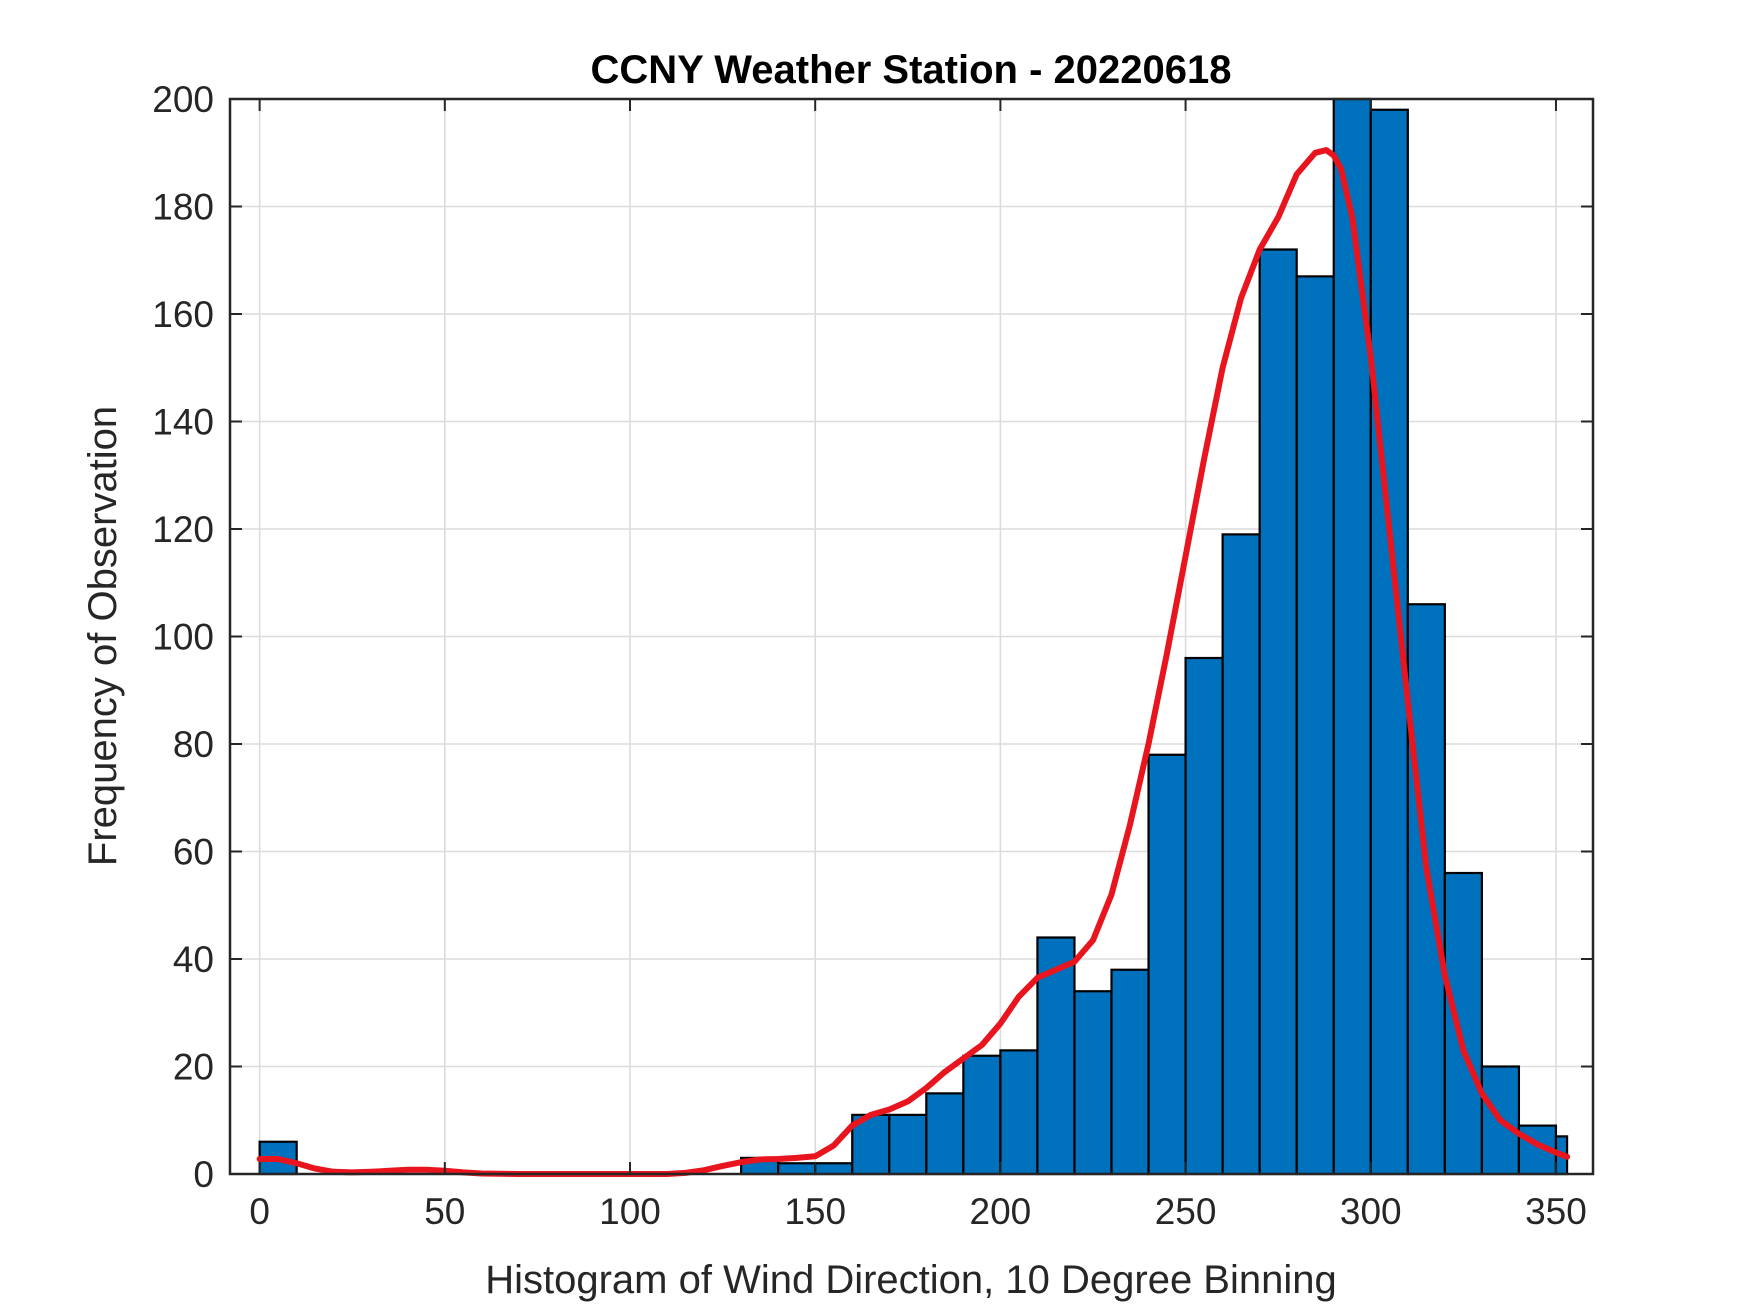 This screenshot has width=1750, height=1313. I want to click on y-tick-label: 100, so click(183, 637).